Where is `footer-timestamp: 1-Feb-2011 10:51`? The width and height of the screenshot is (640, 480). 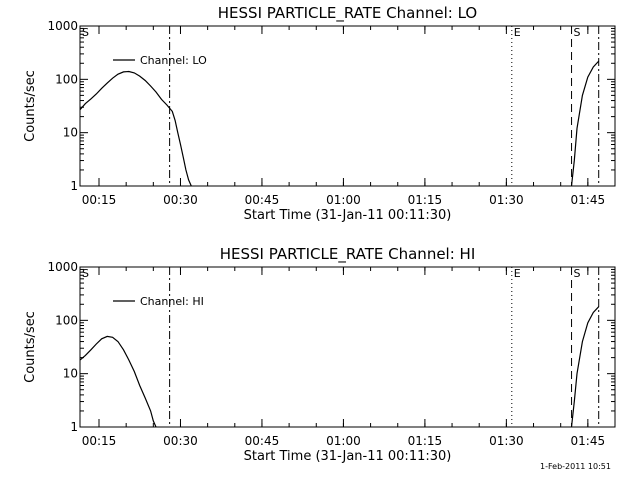 footer-timestamp: 1-Feb-2011 10:51 is located at coordinates (575, 466).